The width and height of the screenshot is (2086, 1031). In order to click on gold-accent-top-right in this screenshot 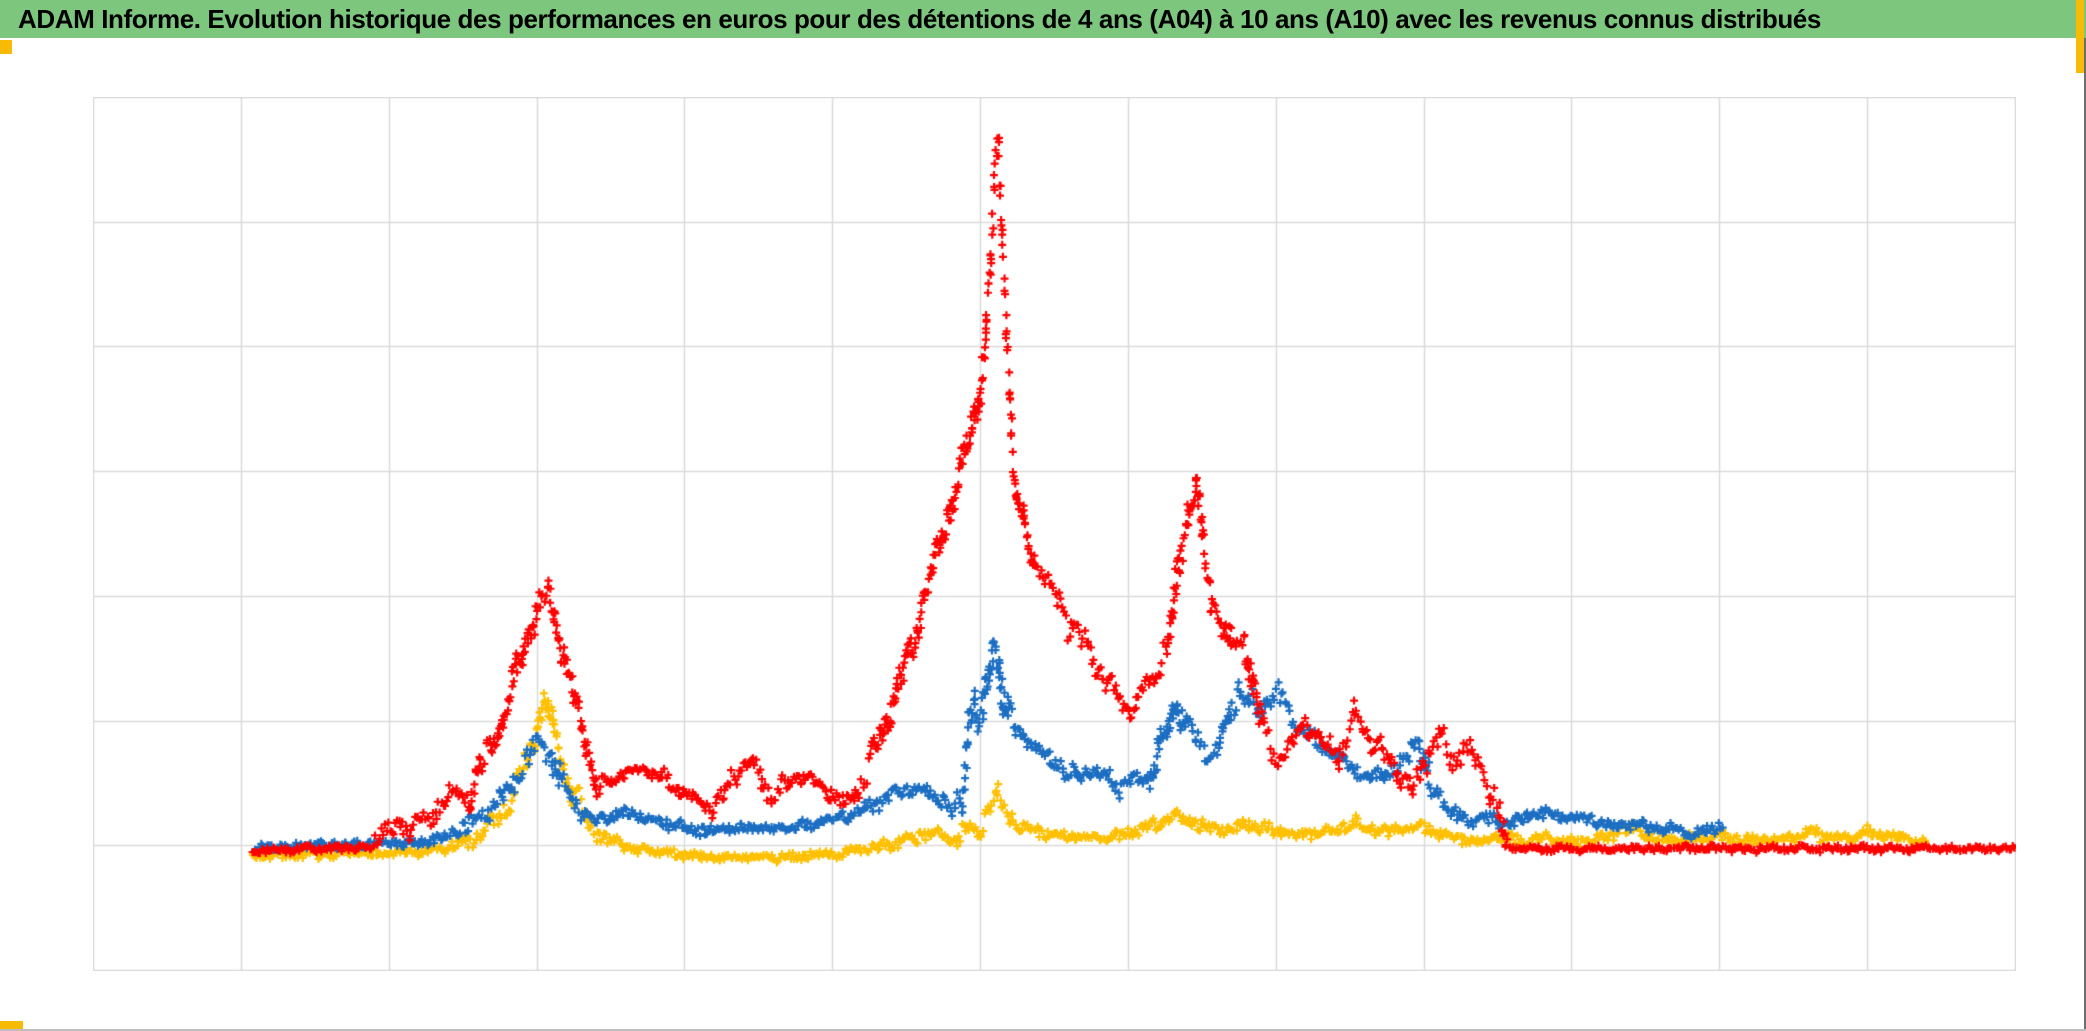, I will do `click(2080, 36)`.